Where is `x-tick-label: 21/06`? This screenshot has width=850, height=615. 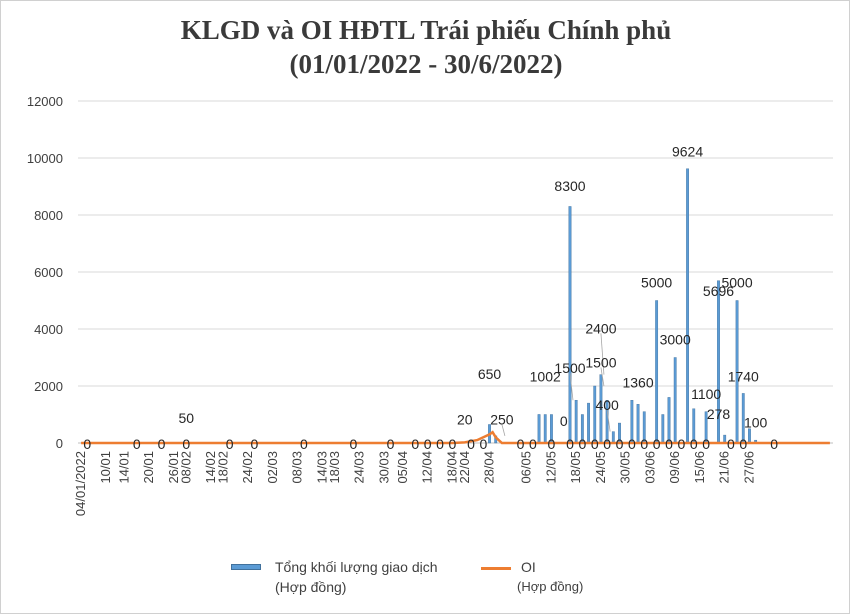 x-tick-label: 21/06 is located at coordinates (724, 467).